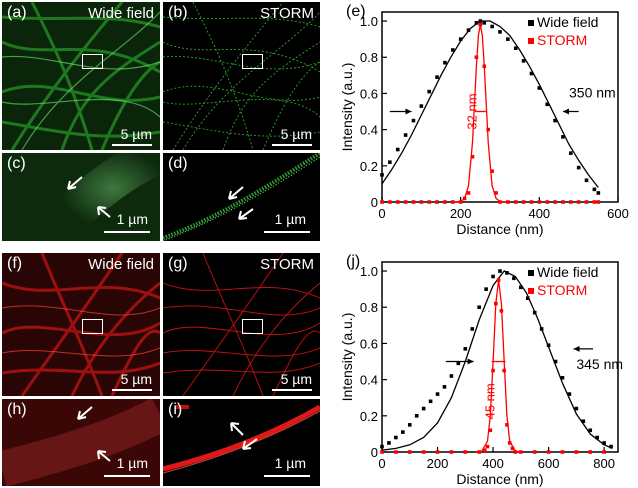 The width and height of the screenshot is (638, 488). I want to click on panel-i-zoom-storm: (i) 1 µm, so click(241, 442).